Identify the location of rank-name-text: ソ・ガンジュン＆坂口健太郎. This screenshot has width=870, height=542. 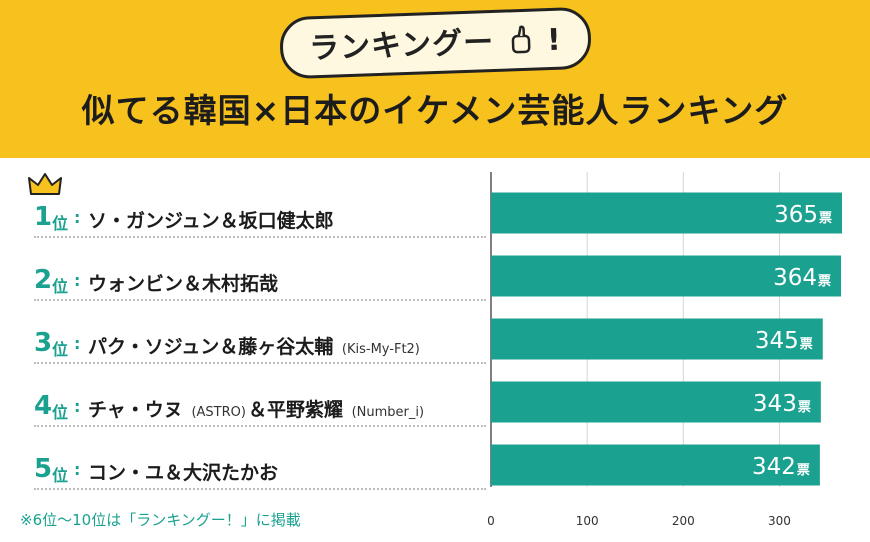
(211, 221).